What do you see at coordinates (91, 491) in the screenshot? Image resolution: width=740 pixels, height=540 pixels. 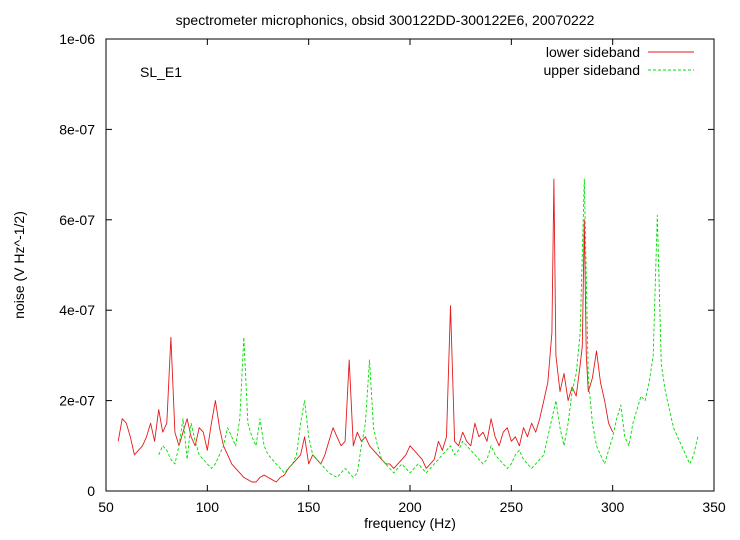 I see `y-tick-label: 0` at bounding box center [91, 491].